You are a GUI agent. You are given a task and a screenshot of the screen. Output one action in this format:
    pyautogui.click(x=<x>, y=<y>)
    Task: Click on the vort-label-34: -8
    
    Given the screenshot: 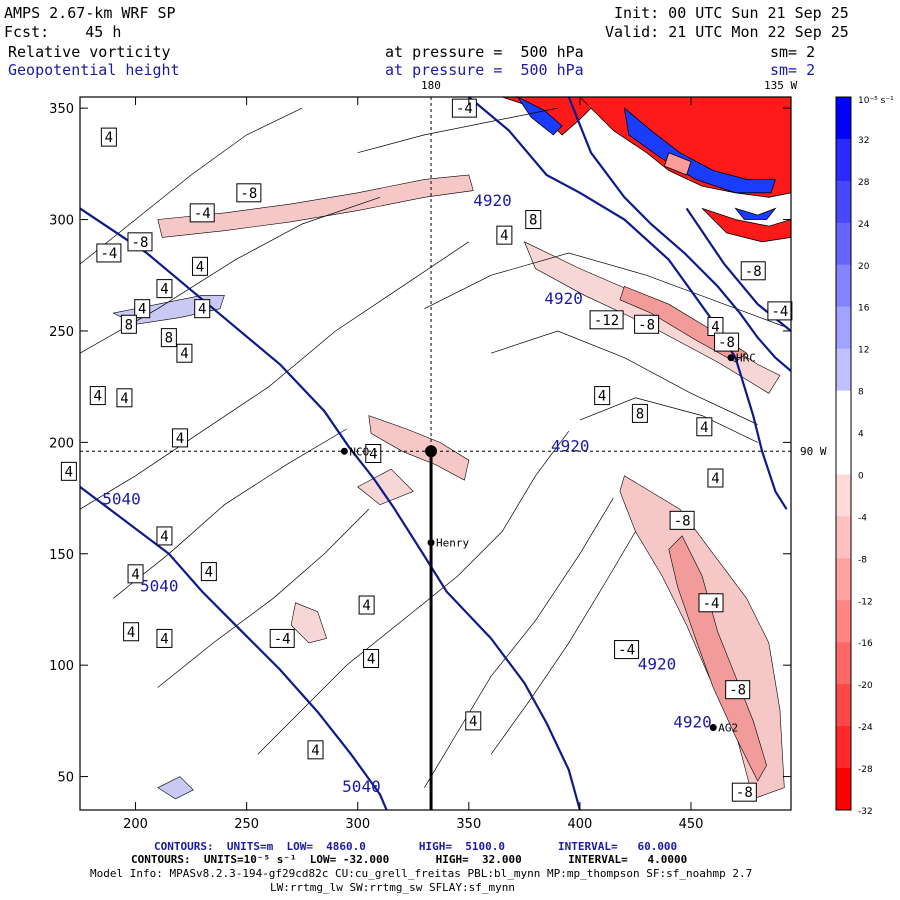 What is the action you would take?
    pyautogui.click(x=726, y=343)
    